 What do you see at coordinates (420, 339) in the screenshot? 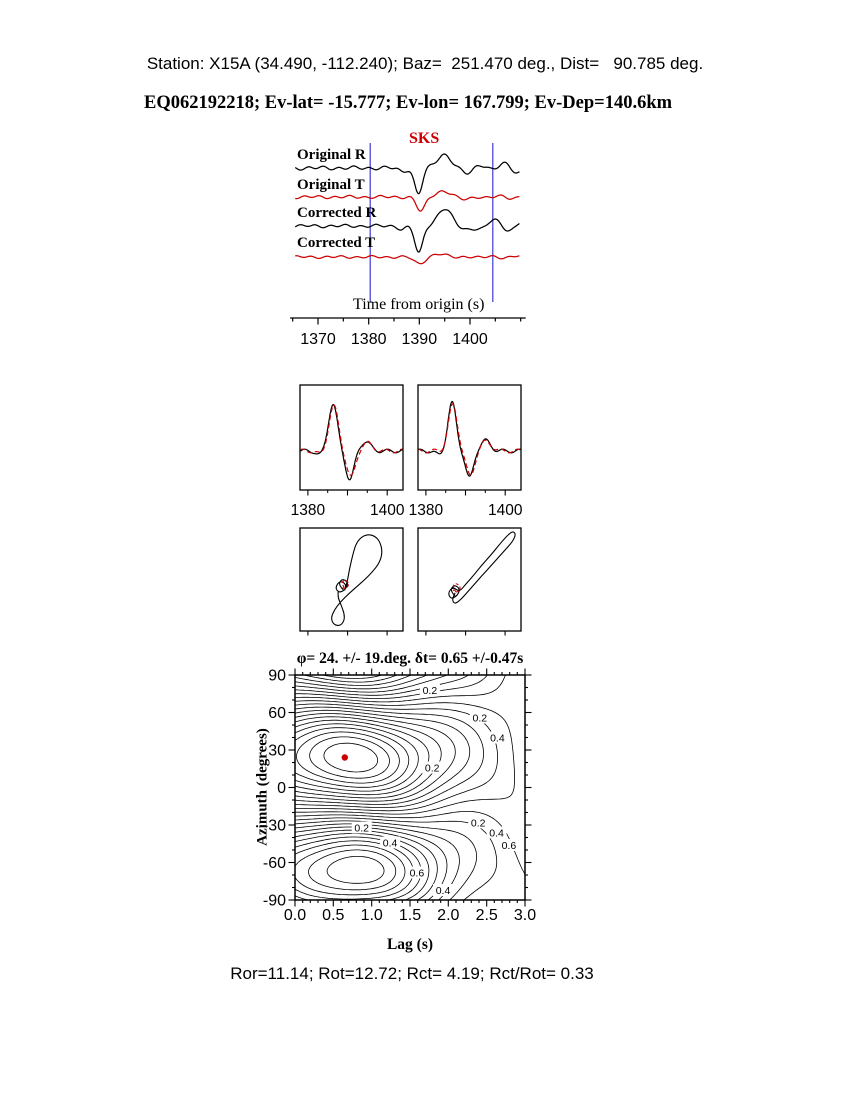
I see `svg-text: 1390` at bounding box center [420, 339].